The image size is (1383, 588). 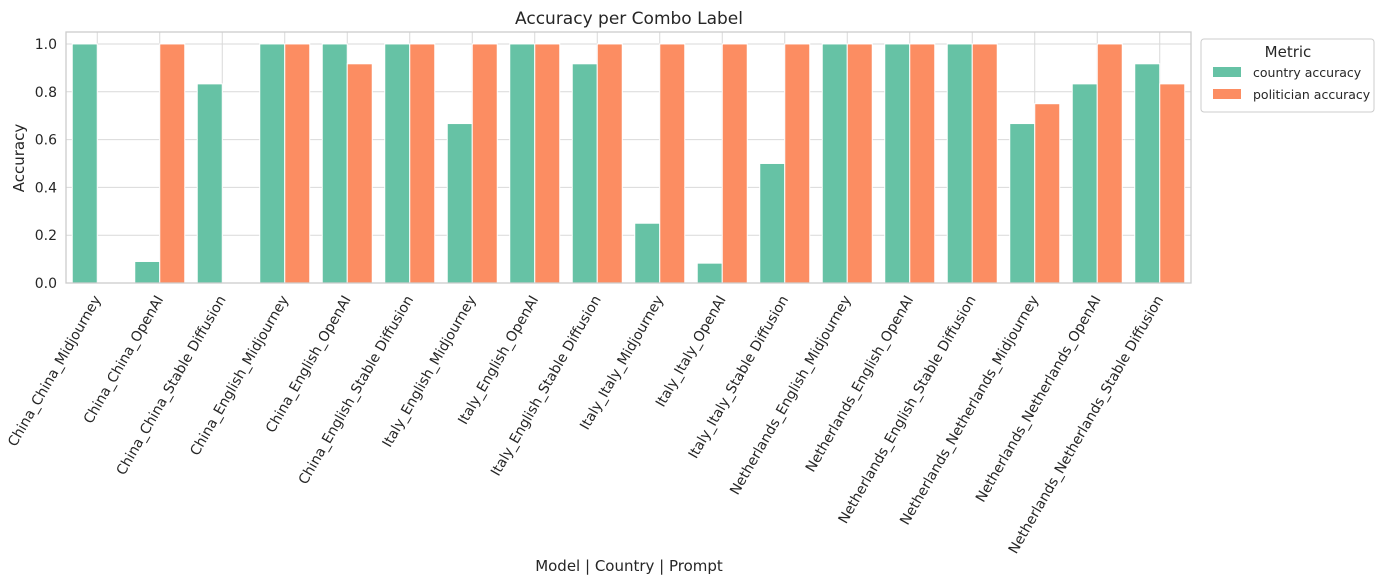 What do you see at coordinates (46, 284) in the screenshot?
I see `y-tick-label: 0.0` at bounding box center [46, 284].